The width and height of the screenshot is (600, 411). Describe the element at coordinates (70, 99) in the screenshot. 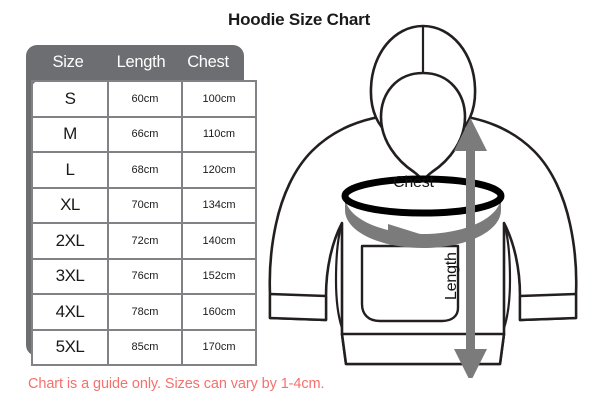

I see `cell-size: S` at that location.